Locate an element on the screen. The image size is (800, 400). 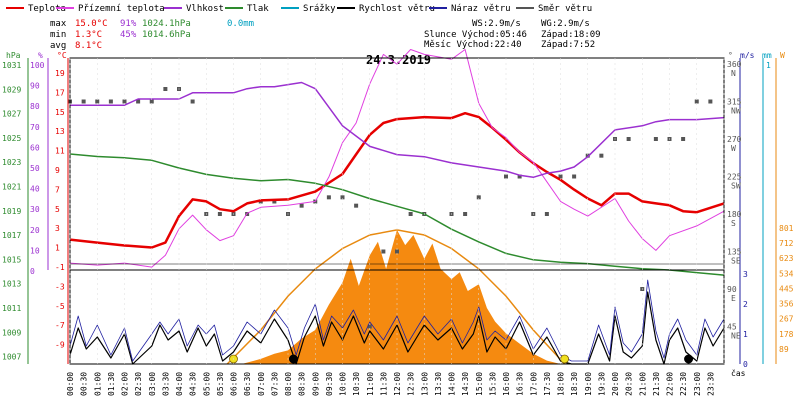
astro-moon: Měsíc Východ:22:40 is located at coordinates (473, 45).